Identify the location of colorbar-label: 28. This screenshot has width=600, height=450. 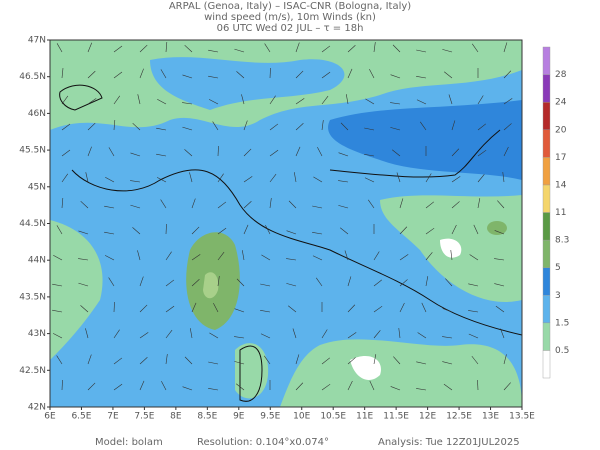
(561, 75).